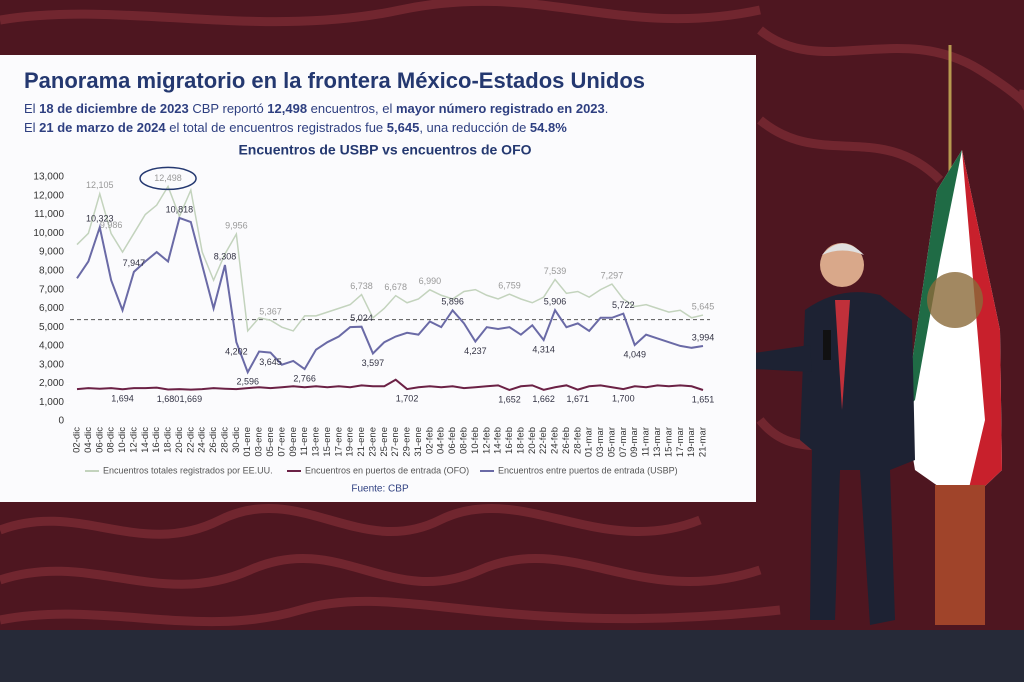 The height and width of the screenshot is (682, 1024). Describe the element at coordinates (180, 209) in the screenshot. I see `data-label: 10,818` at that location.